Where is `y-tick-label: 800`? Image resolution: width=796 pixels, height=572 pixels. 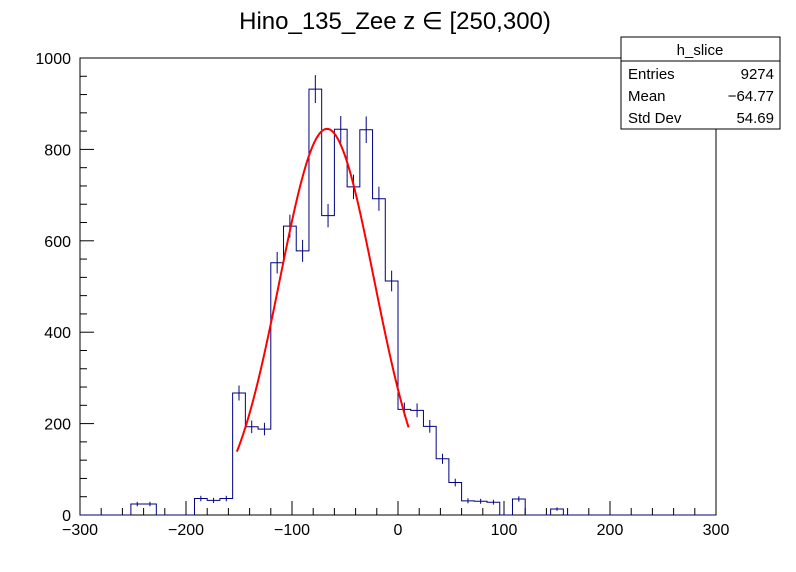 y-tick-label: 800 is located at coordinates (57, 150).